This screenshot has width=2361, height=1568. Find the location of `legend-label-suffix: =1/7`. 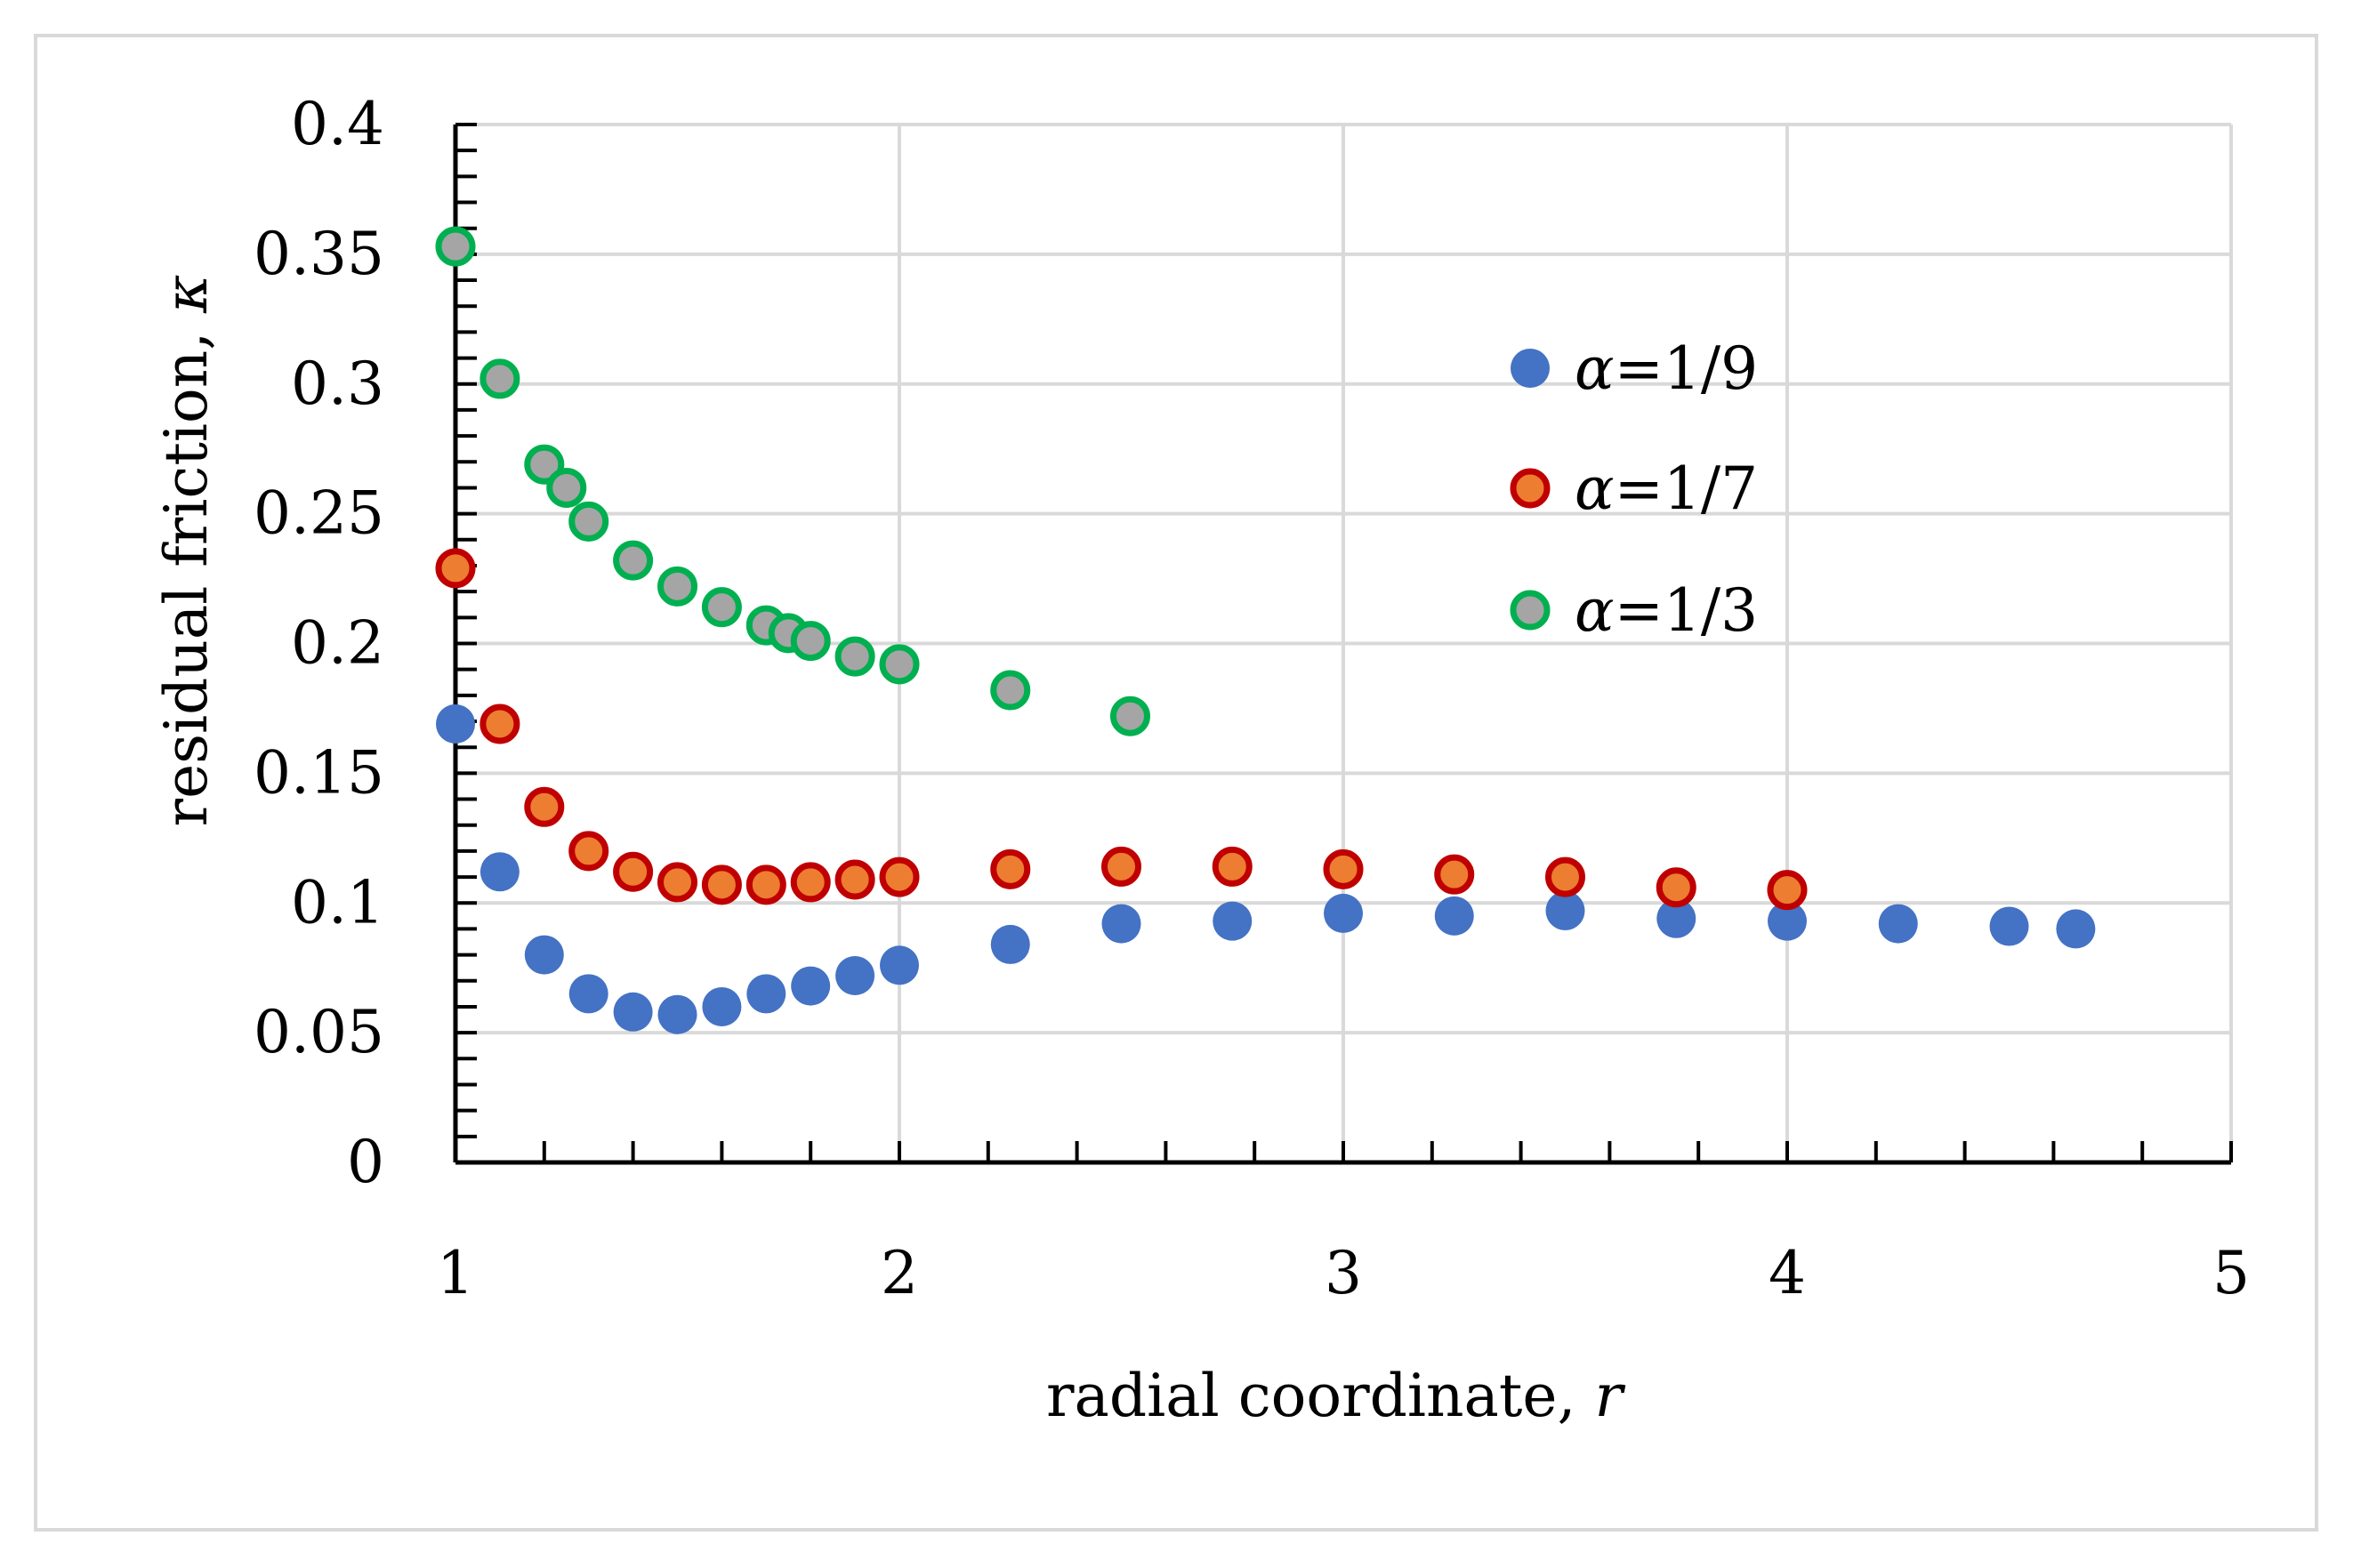

legend-label-suffix: =1/7 is located at coordinates (1687, 488).